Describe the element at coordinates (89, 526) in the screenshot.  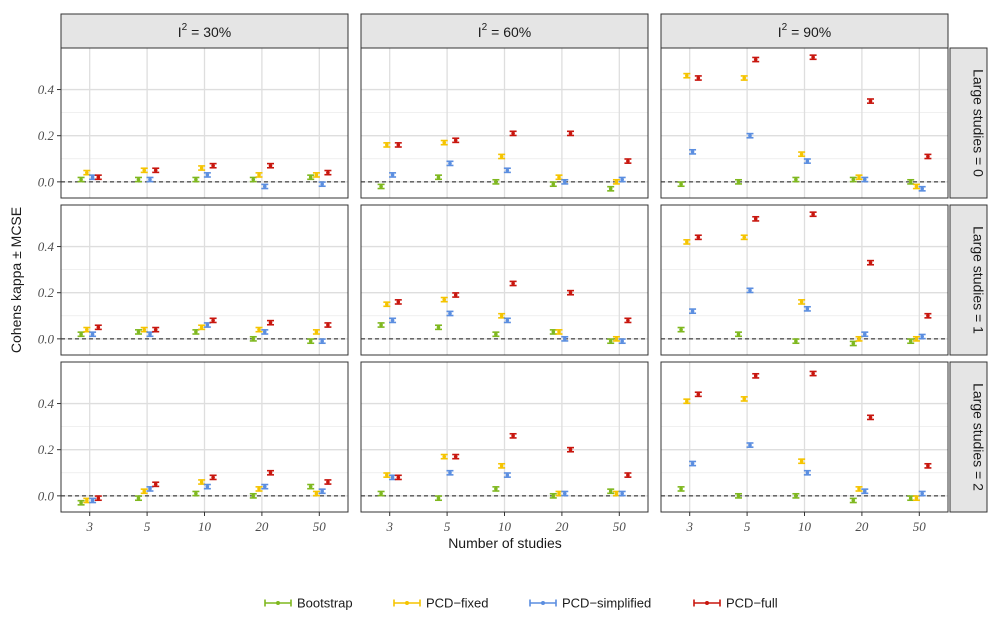
I see `x-tick-label: 3` at that location.